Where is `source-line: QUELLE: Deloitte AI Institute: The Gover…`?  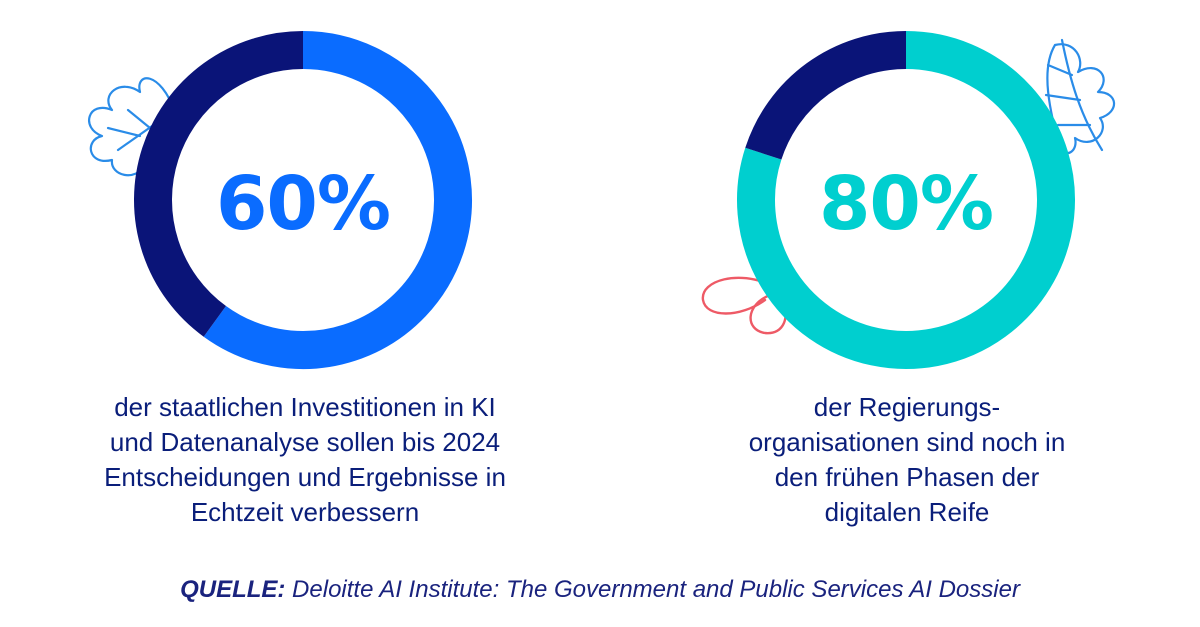
source-line: QUELLE: Deloitte AI Institute: The Gover… is located at coordinates (600, 590).